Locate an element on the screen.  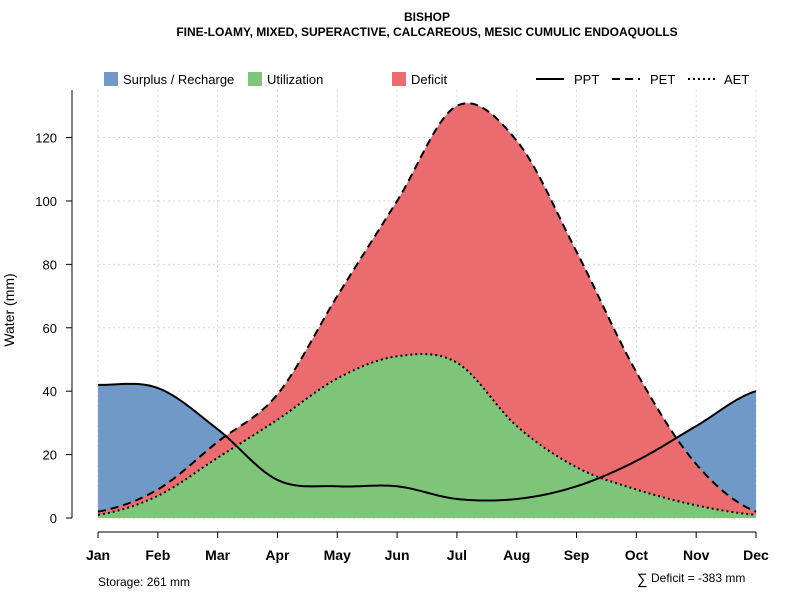
x-tick-label-apr: Apr is located at coordinates (277, 555).